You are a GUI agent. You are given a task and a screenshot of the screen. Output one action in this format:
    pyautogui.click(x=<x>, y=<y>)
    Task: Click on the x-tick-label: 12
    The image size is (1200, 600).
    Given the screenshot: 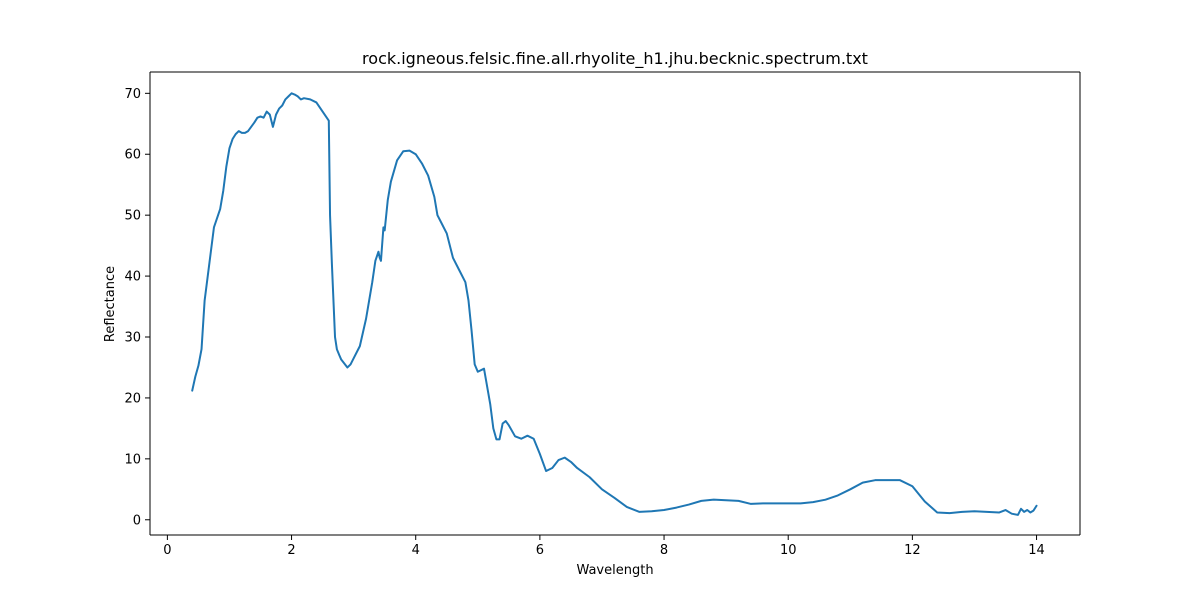 What is the action you would take?
    pyautogui.click(x=912, y=550)
    